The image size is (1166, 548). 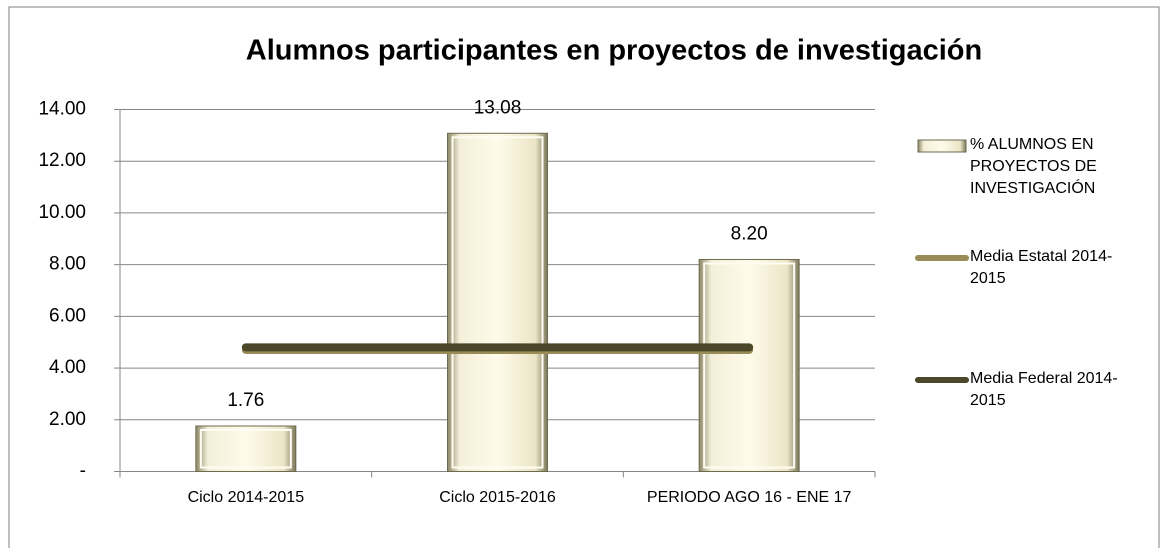 I want to click on y-tick-label: 2.00, so click(x=67, y=419).